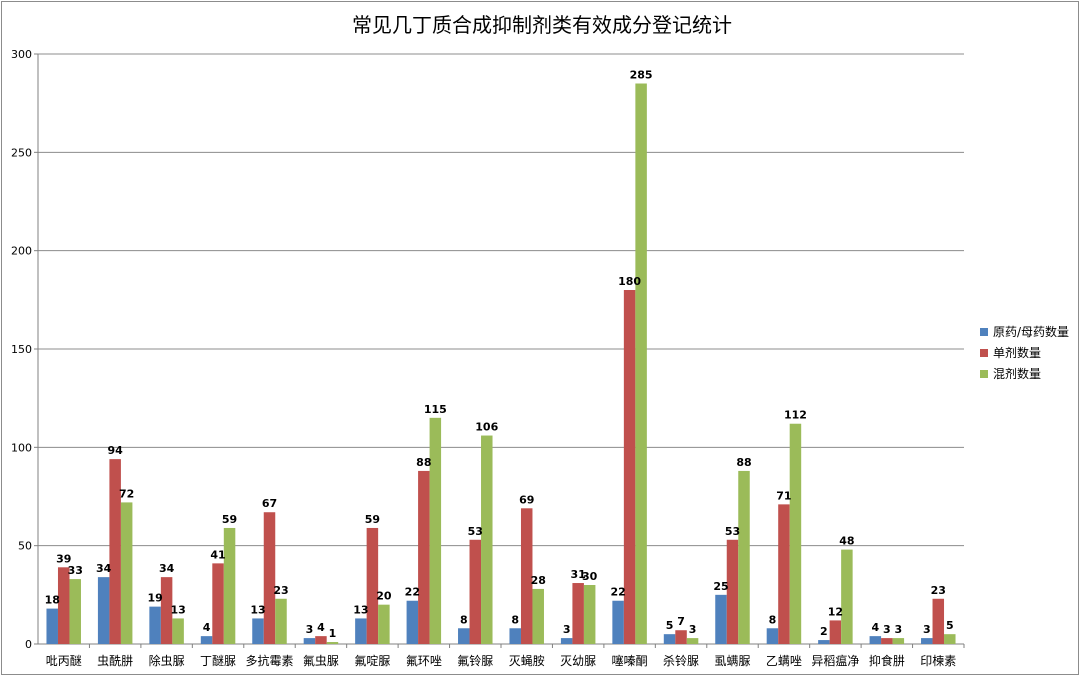  I want to click on data-label: 39, so click(63, 558).